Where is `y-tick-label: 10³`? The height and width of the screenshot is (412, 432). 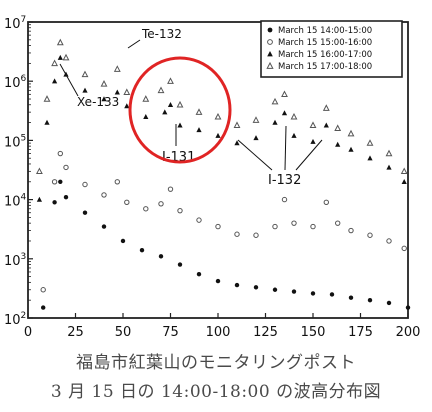
y-tick-label: 10³ is located at coordinates (15, 260).